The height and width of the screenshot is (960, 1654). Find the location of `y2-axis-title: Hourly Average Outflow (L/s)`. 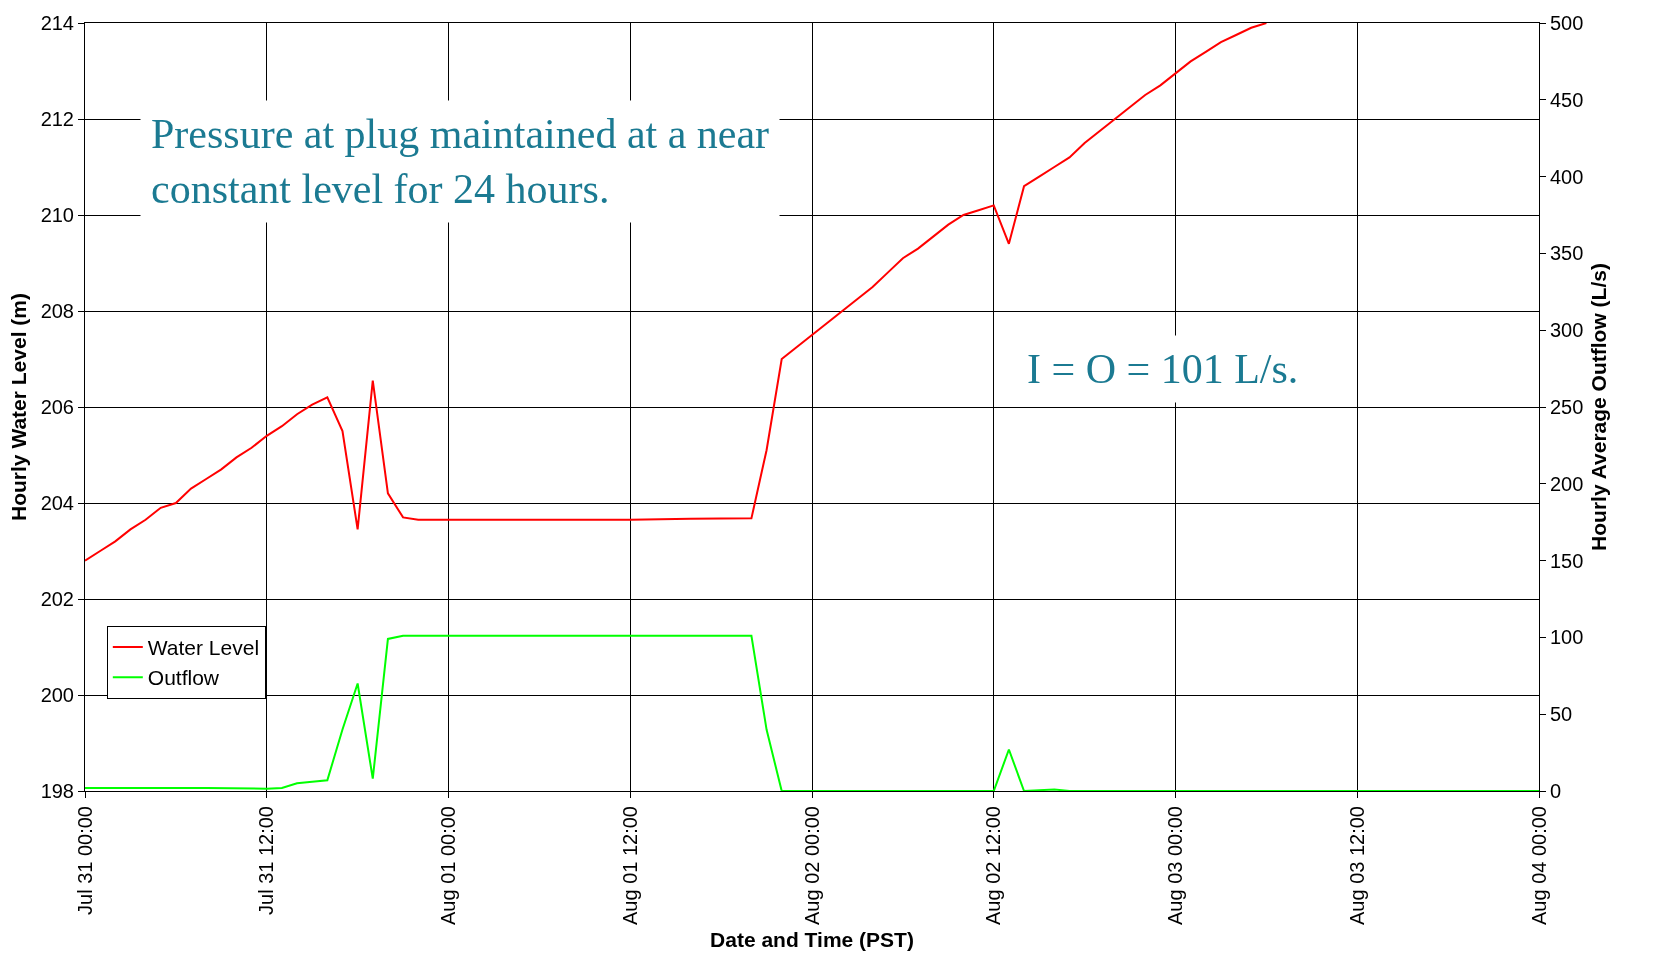

y2-axis-title: Hourly Average Outflow (L/s) is located at coordinates (1598, 407).